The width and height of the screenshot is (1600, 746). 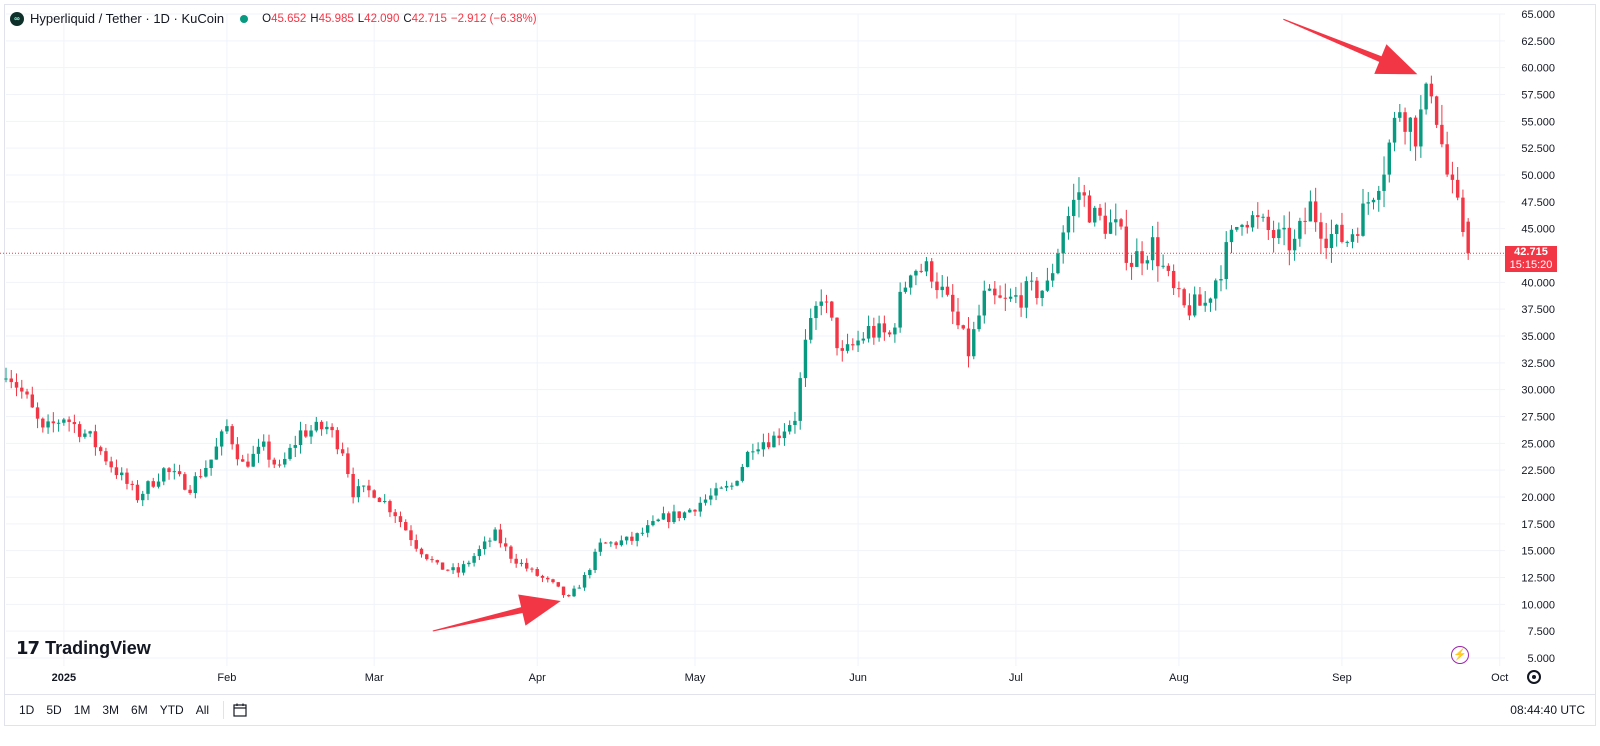 What do you see at coordinates (202, 710) in the screenshot?
I see `timeframe-all-button: All` at bounding box center [202, 710].